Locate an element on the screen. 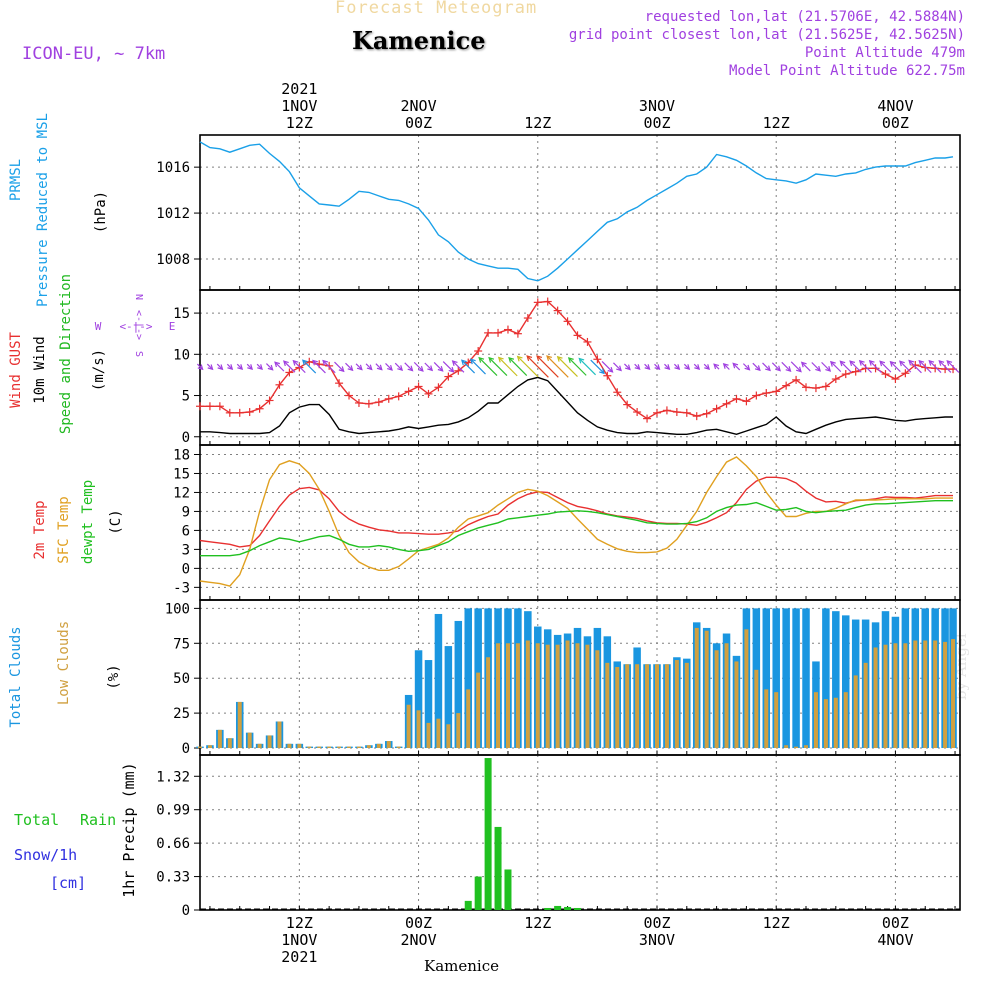 This screenshot has width=1000, height=1000. bottom-time-label: 00Z is located at coordinates (895, 923).